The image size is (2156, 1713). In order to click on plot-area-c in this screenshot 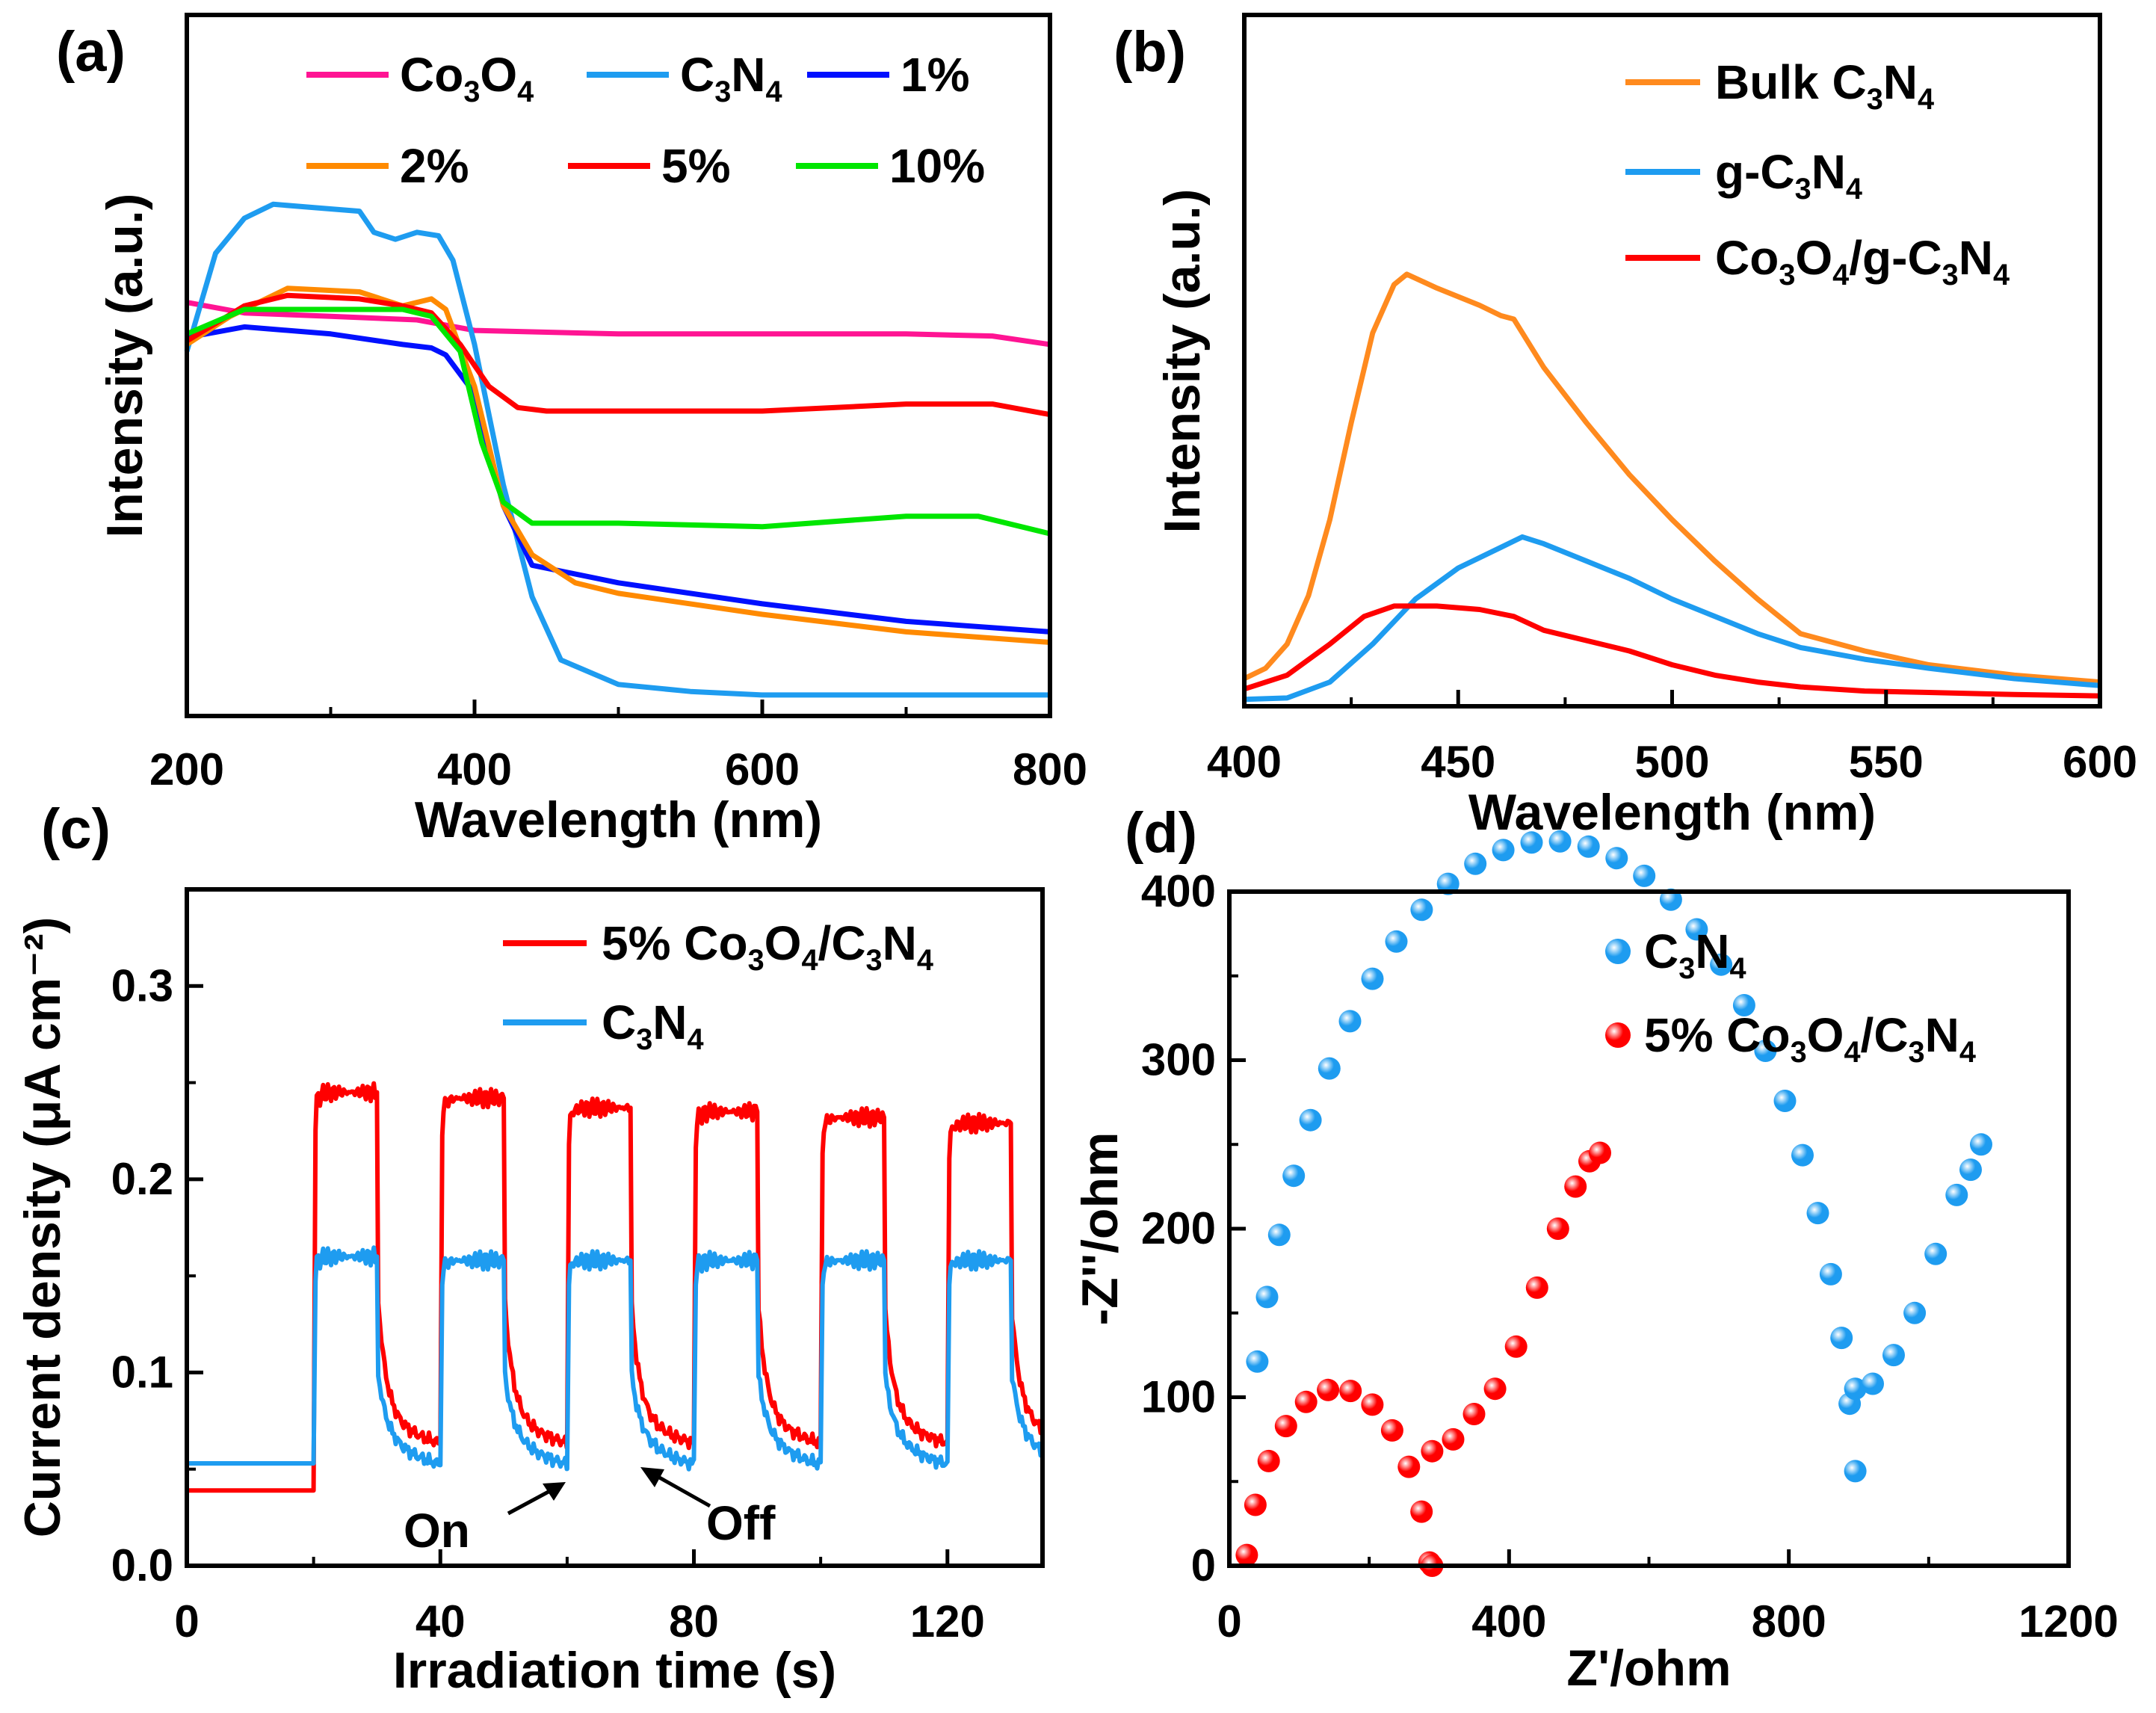, I will do `click(616, 1287)`.